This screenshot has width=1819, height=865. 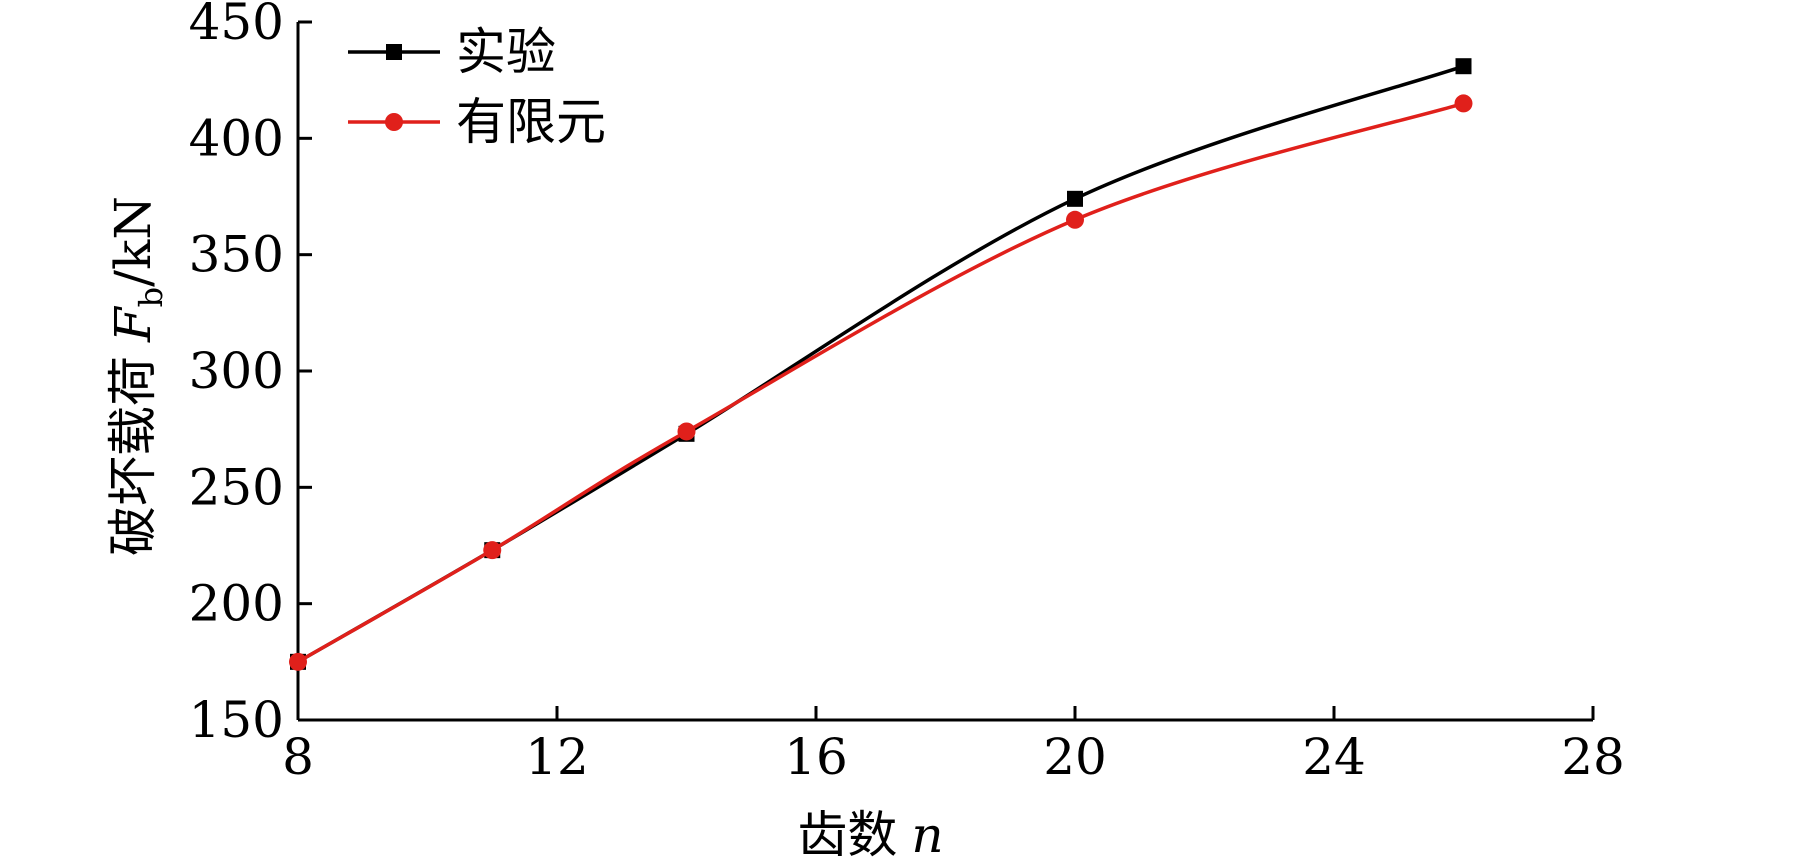 I want to click on y-tick-label-5: 400, so click(x=236, y=138).